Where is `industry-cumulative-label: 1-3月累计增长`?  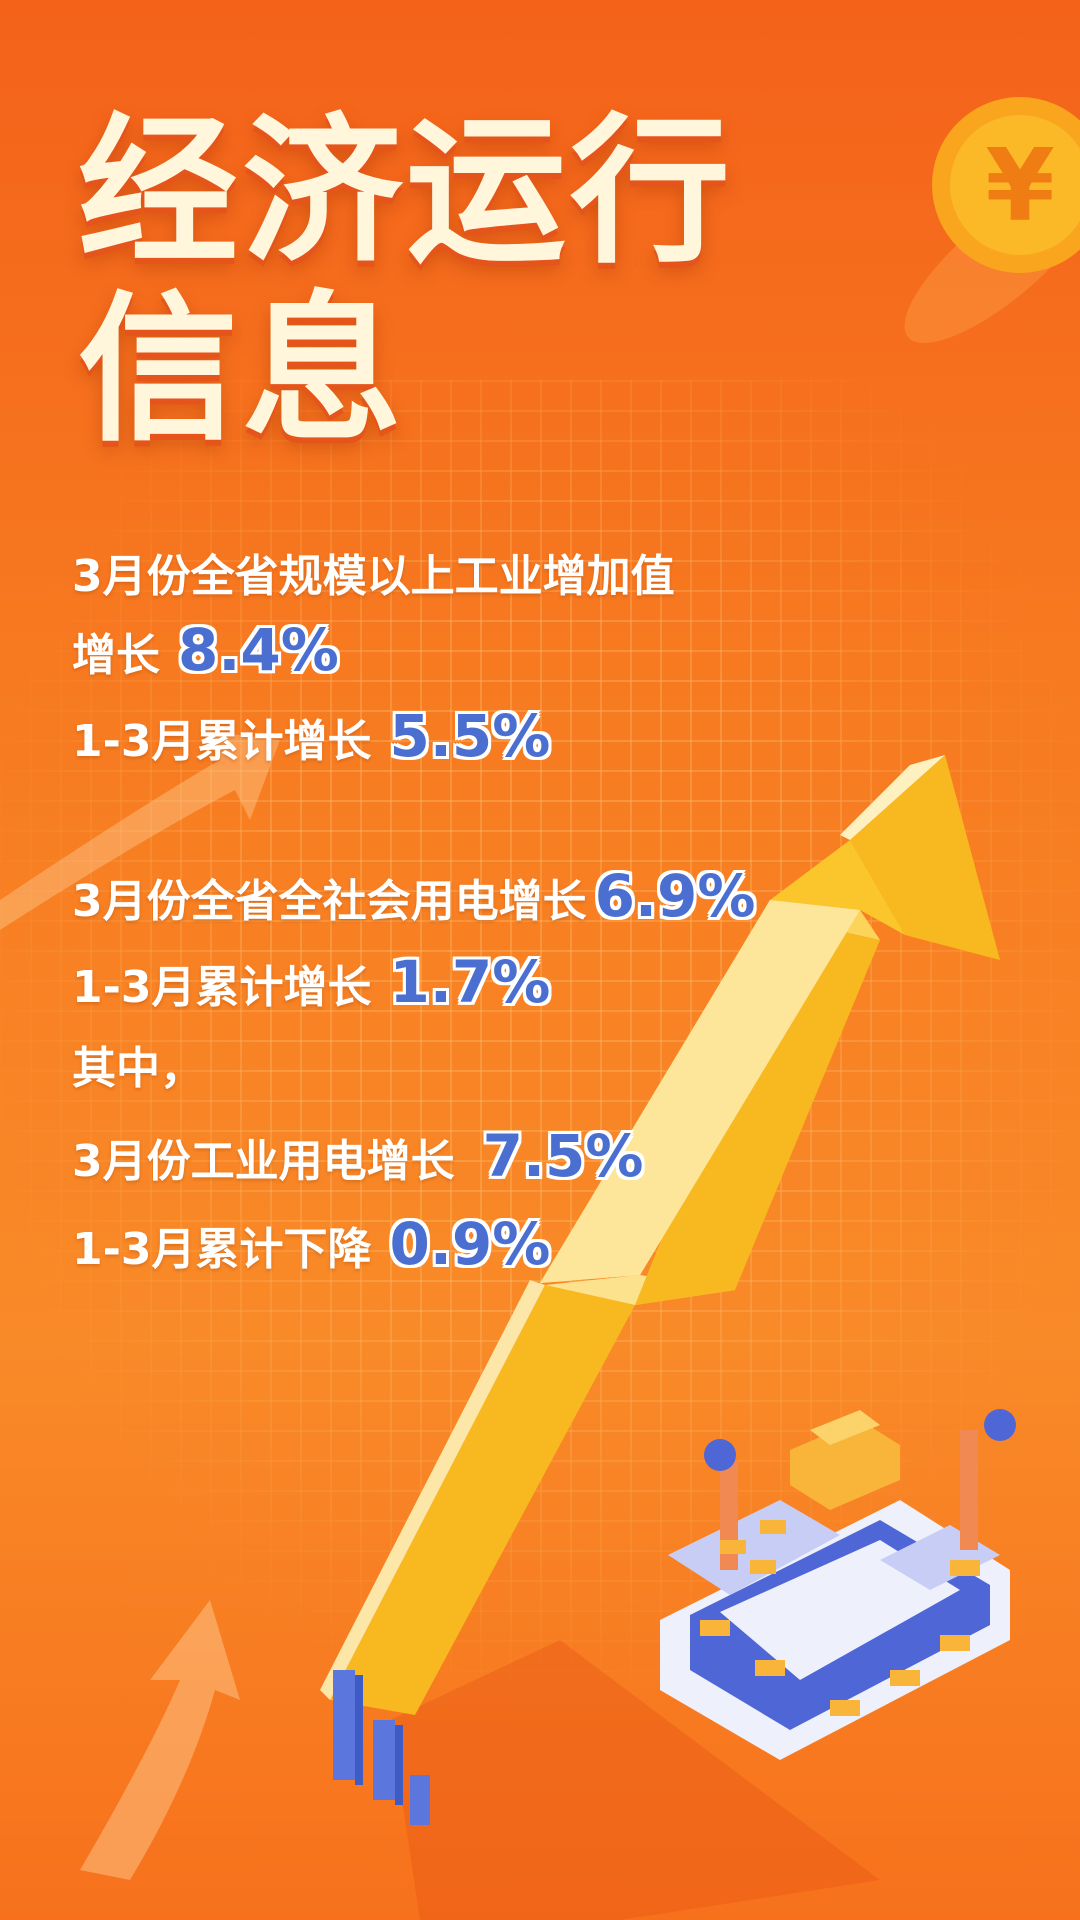 industry-cumulative-label: 1-3月累计增长 is located at coordinates (222, 741).